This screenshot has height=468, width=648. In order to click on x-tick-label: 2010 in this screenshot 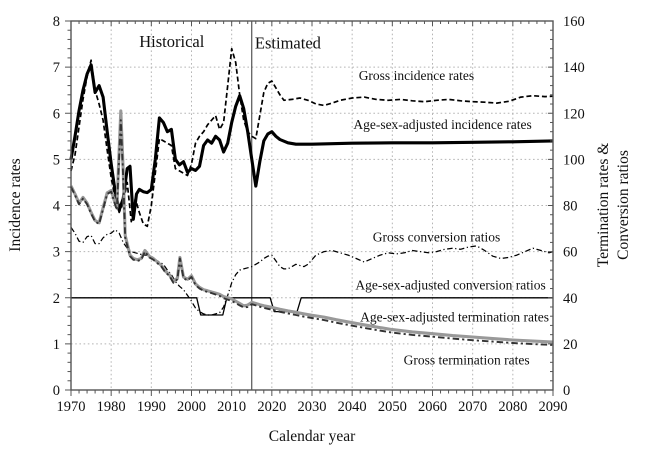, I will do `click(231, 407)`.